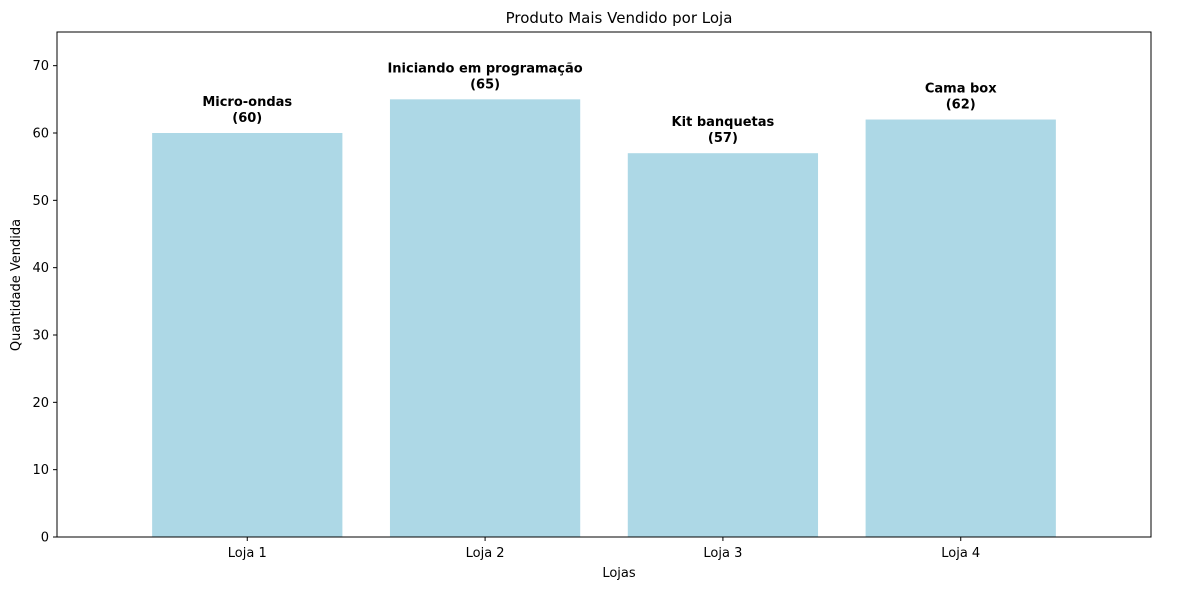 Image resolution: width=1189 pixels, height=590 pixels. What do you see at coordinates (485, 553) in the screenshot?
I see `x-tick-label-2: Loja 2` at bounding box center [485, 553].